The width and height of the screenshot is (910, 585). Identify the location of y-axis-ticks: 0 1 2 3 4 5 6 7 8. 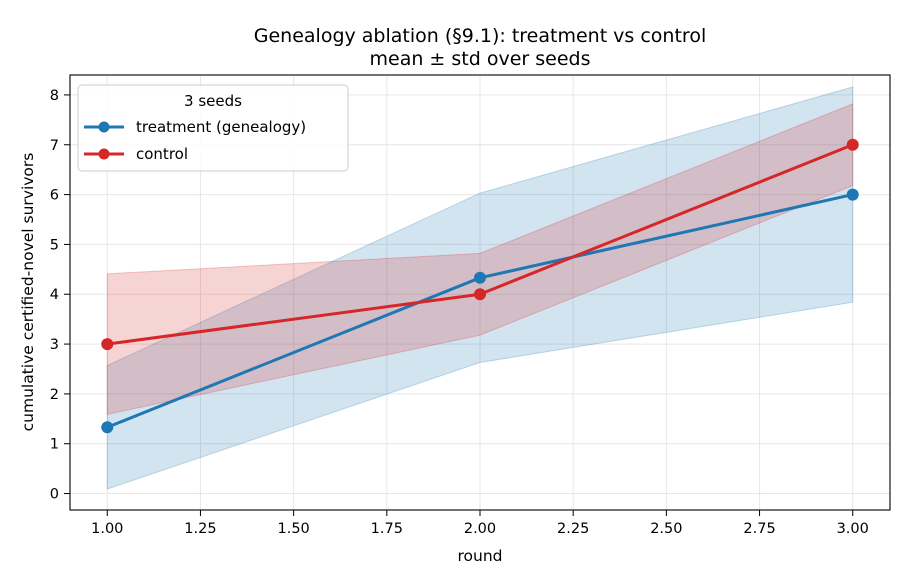
(60, 295).